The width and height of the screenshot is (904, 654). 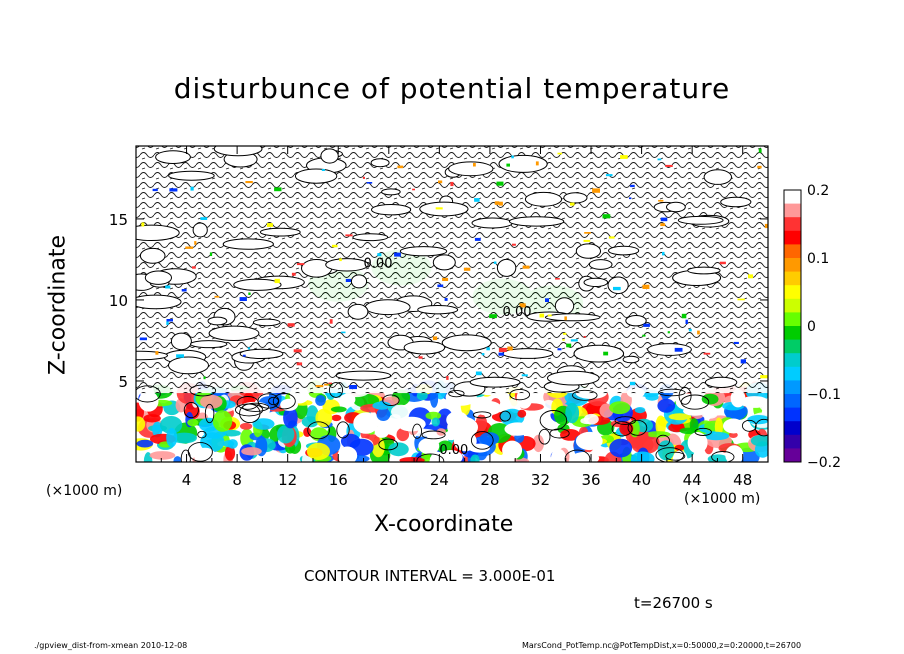 I want to click on x-tick-label: 48, so click(x=742, y=480).